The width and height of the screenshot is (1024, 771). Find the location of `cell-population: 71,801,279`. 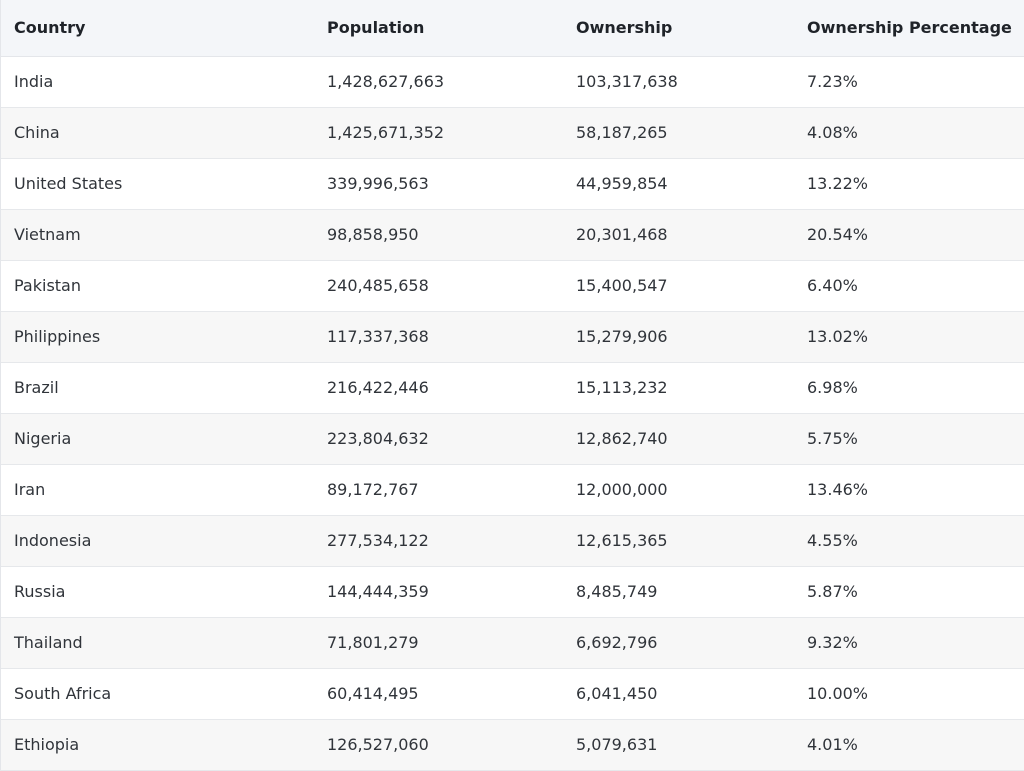

cell-population: 71,801,279 is located at coordinates (373, 642).